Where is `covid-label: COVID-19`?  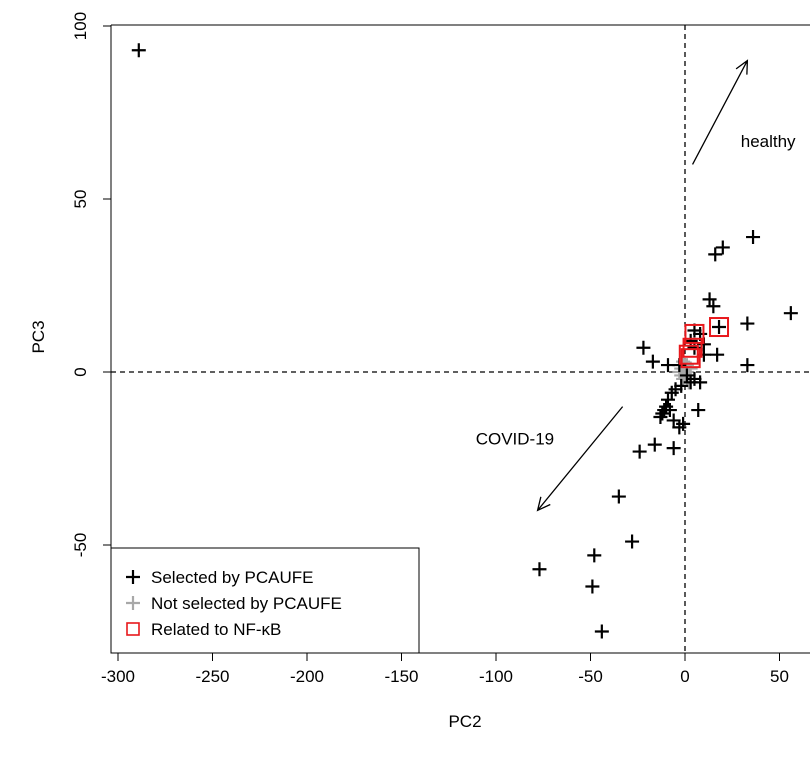 covid-label: COVID-19 is located at coordinates (515, 439).